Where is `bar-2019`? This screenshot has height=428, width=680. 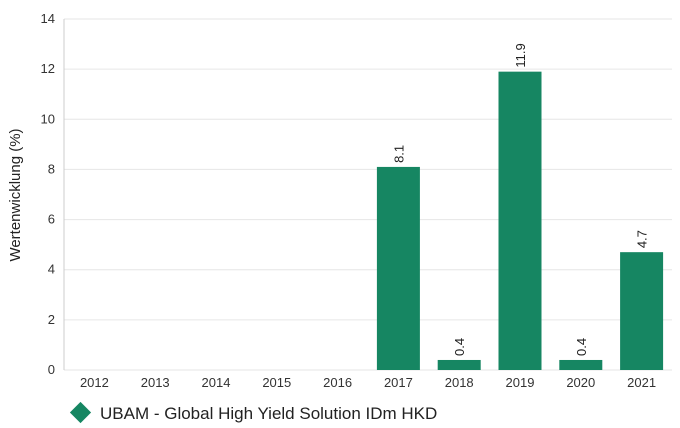 bar-2019 is located at coordinates (520, 221).